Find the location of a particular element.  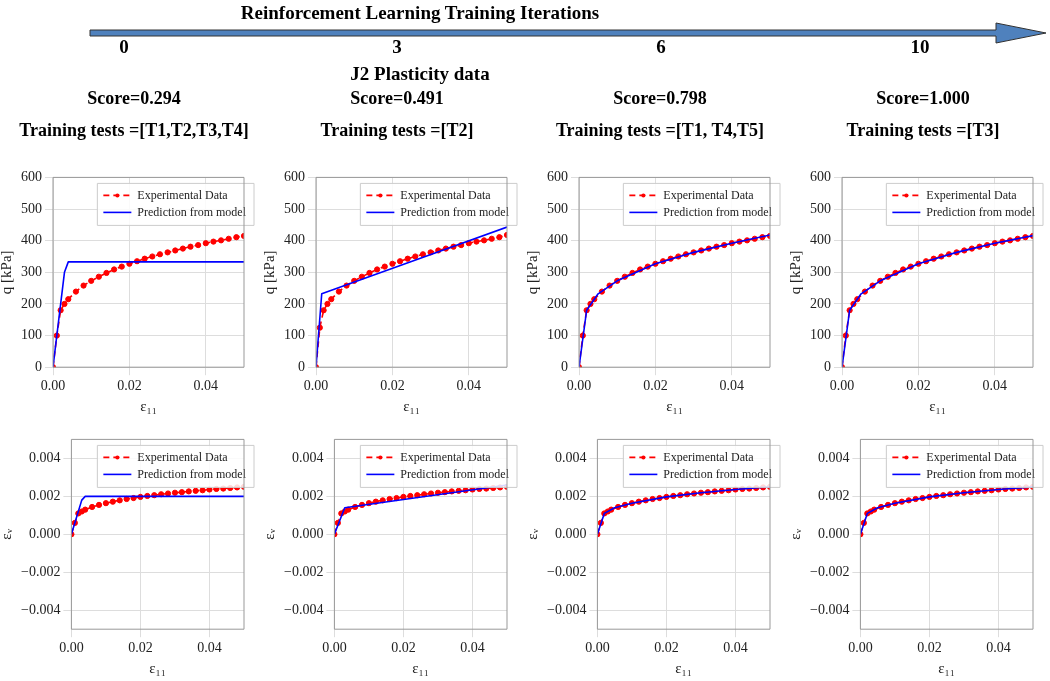

text: 10 is located at coordinates (920, 47).